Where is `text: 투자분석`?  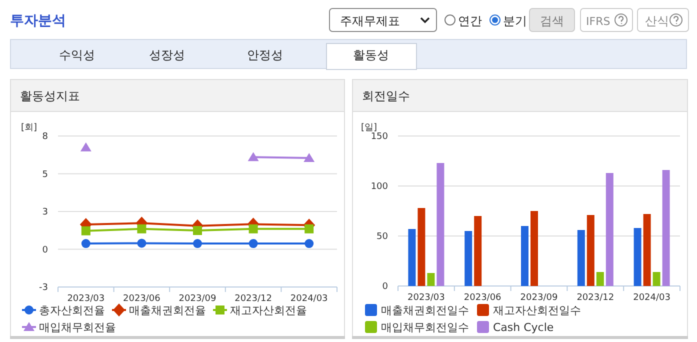
text: 투자분석 is located at coordinates (38, 21).